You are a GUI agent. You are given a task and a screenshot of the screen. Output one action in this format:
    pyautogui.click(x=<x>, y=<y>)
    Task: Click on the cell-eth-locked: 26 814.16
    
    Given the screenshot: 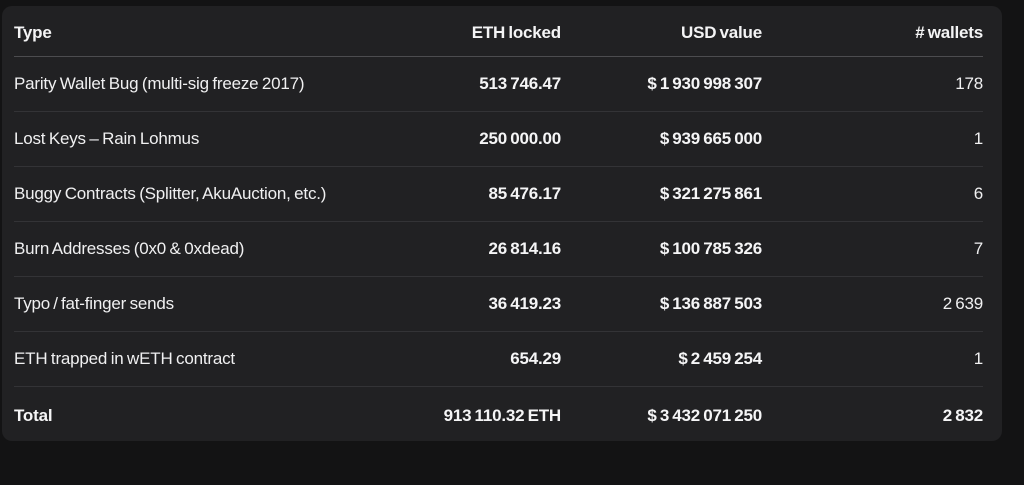 What is the action you would take?
    pyautogui.click(x=466, y=249)
    